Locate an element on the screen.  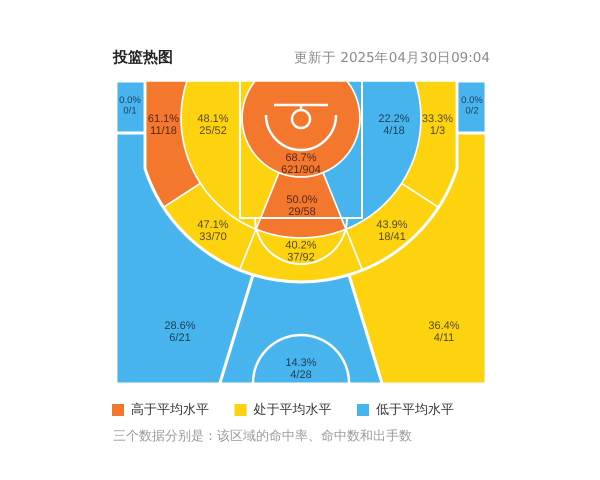
category-label: 37/92 is located at coordinates (301, 258).